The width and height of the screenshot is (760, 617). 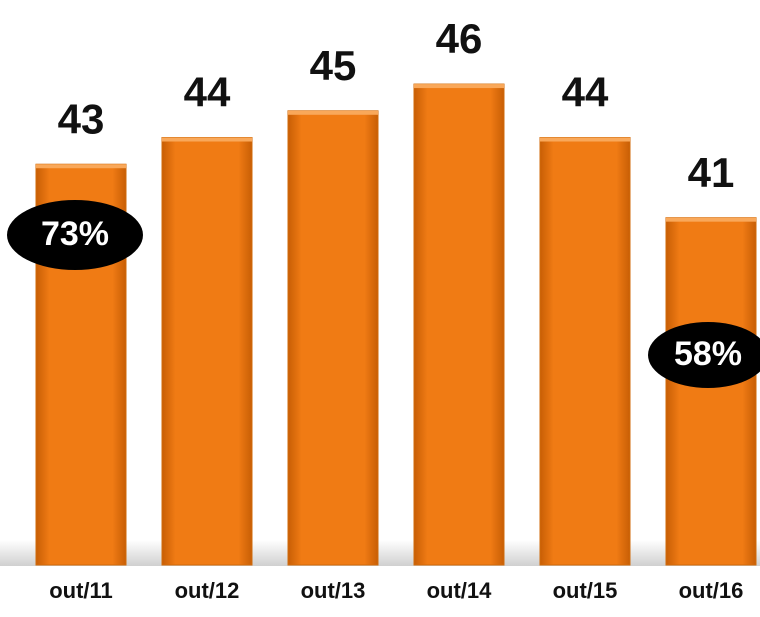 I want to click on x-tick-label: out/13, so click(x=333, y=590).